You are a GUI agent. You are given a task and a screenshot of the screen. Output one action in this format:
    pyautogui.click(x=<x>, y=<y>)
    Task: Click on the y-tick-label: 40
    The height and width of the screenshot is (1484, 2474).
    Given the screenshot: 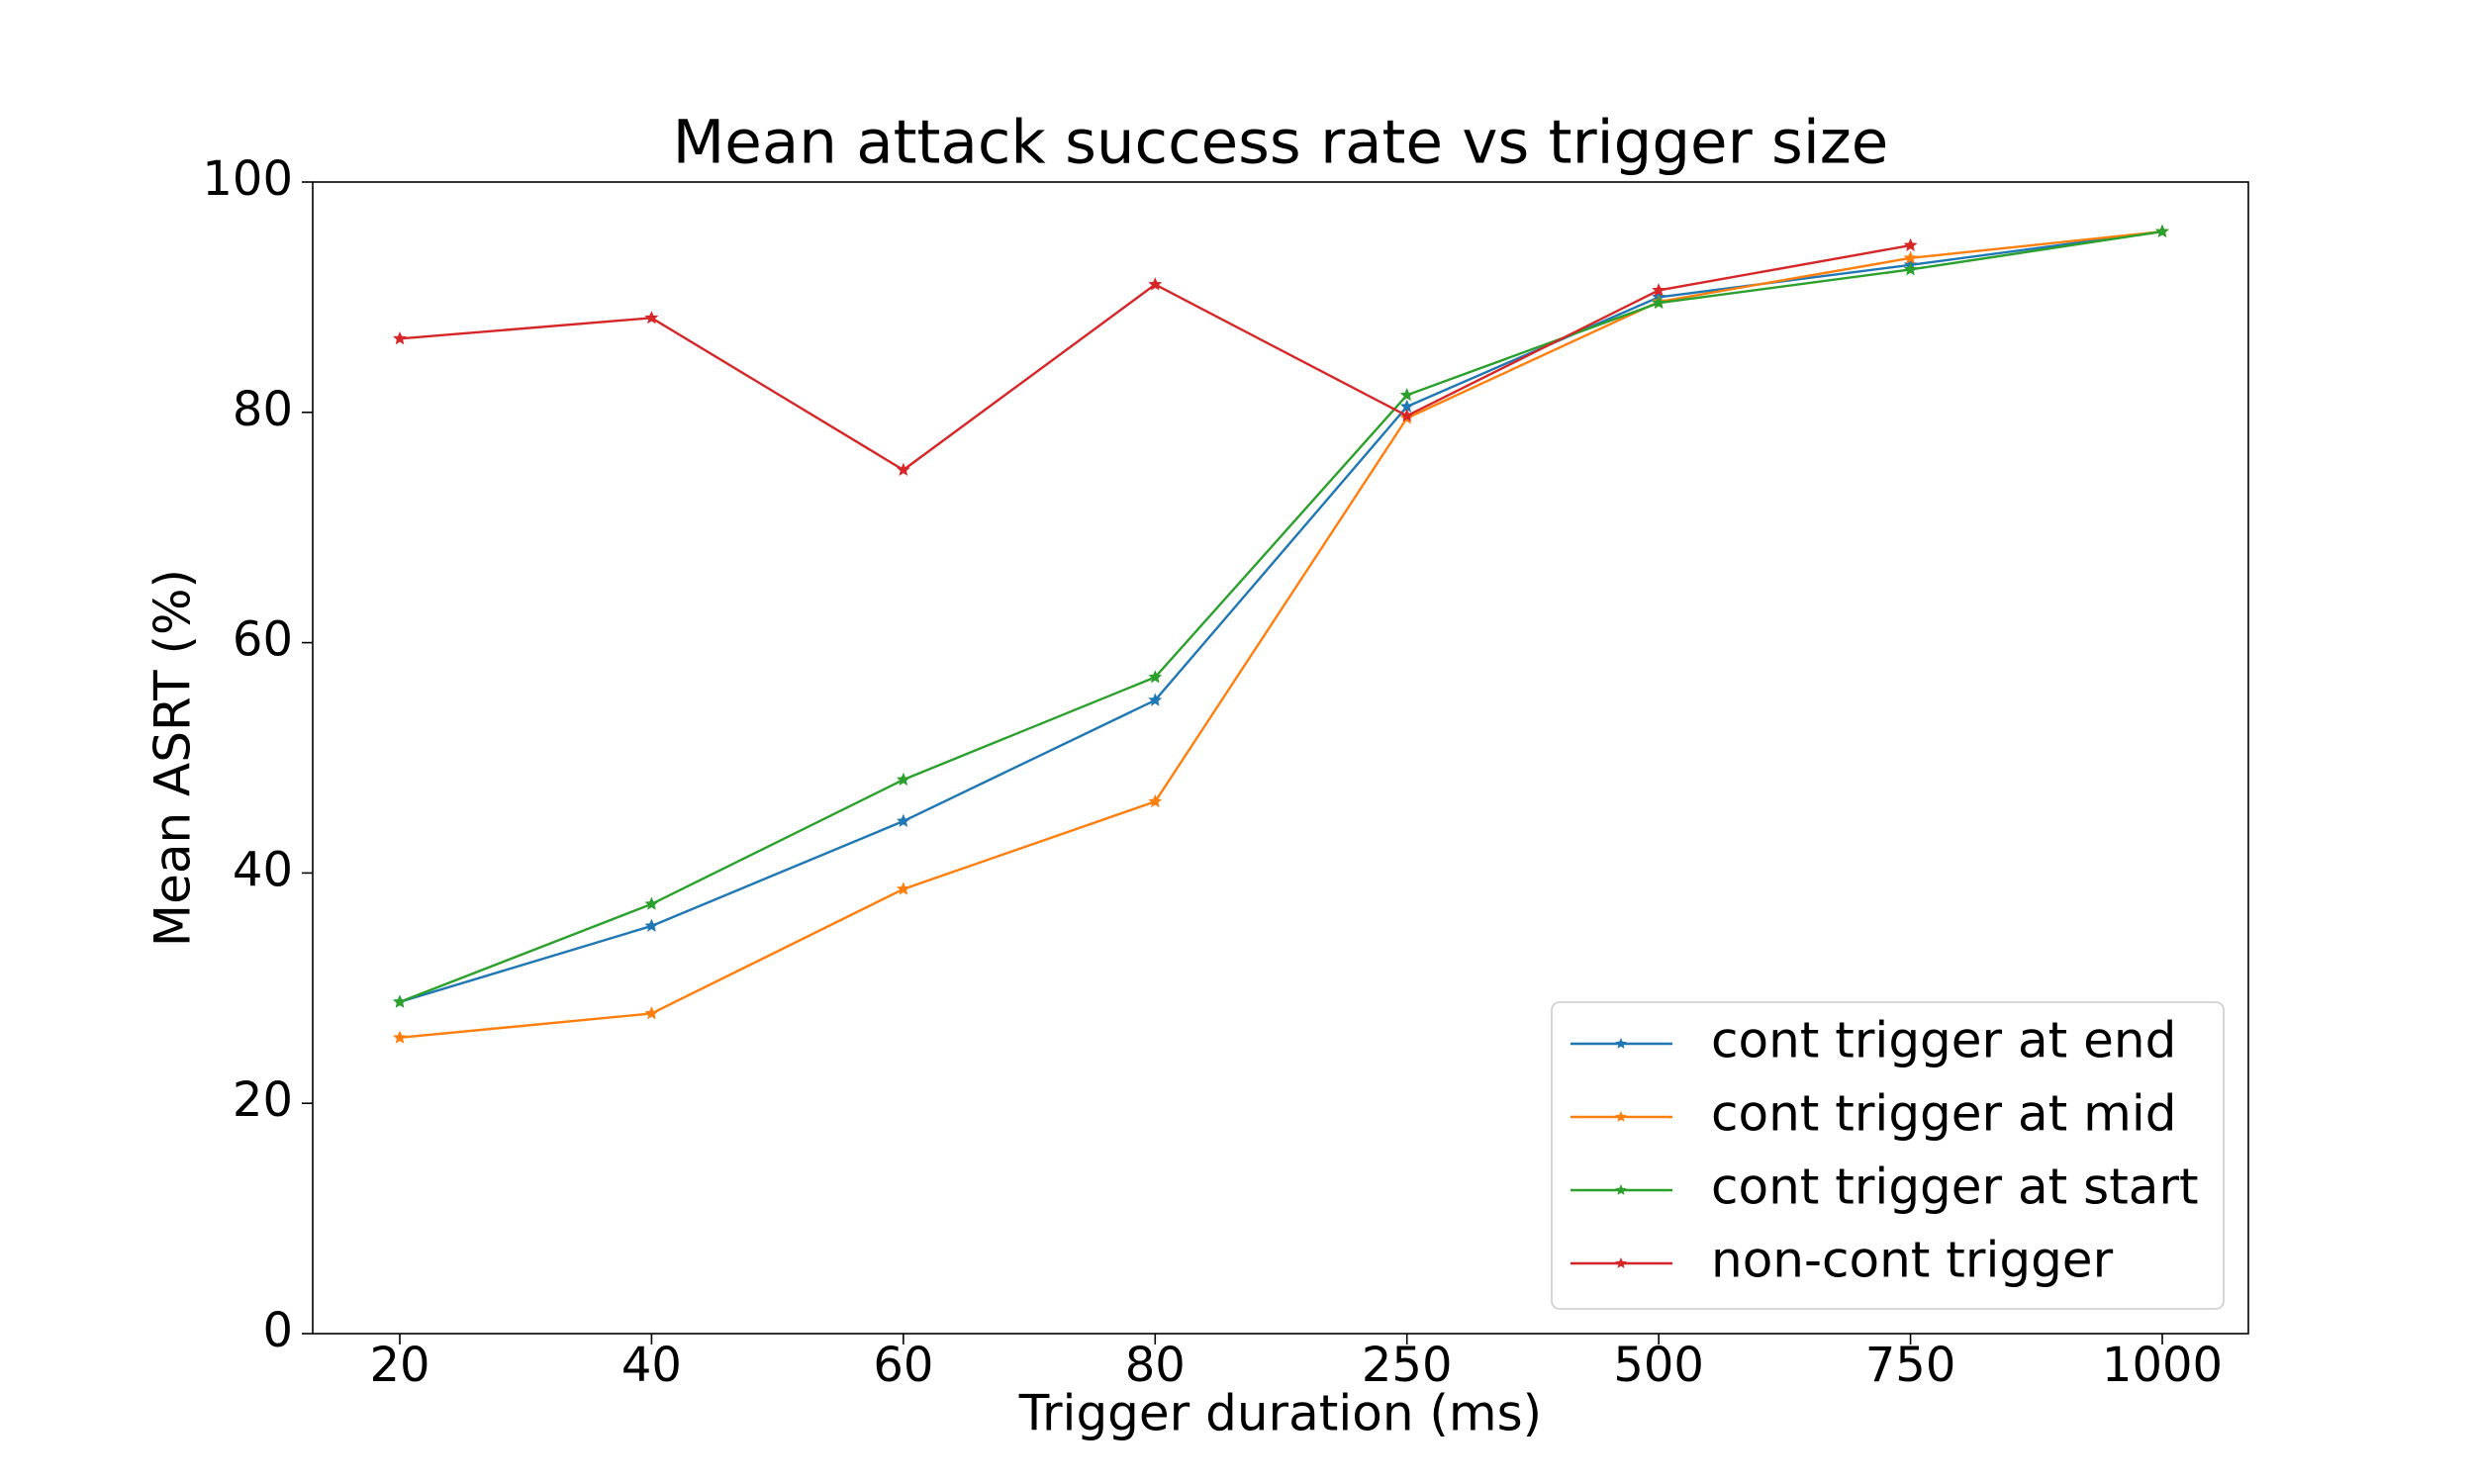 What is the action you would take?
    pyautogui.click(x=263, y=869)
    